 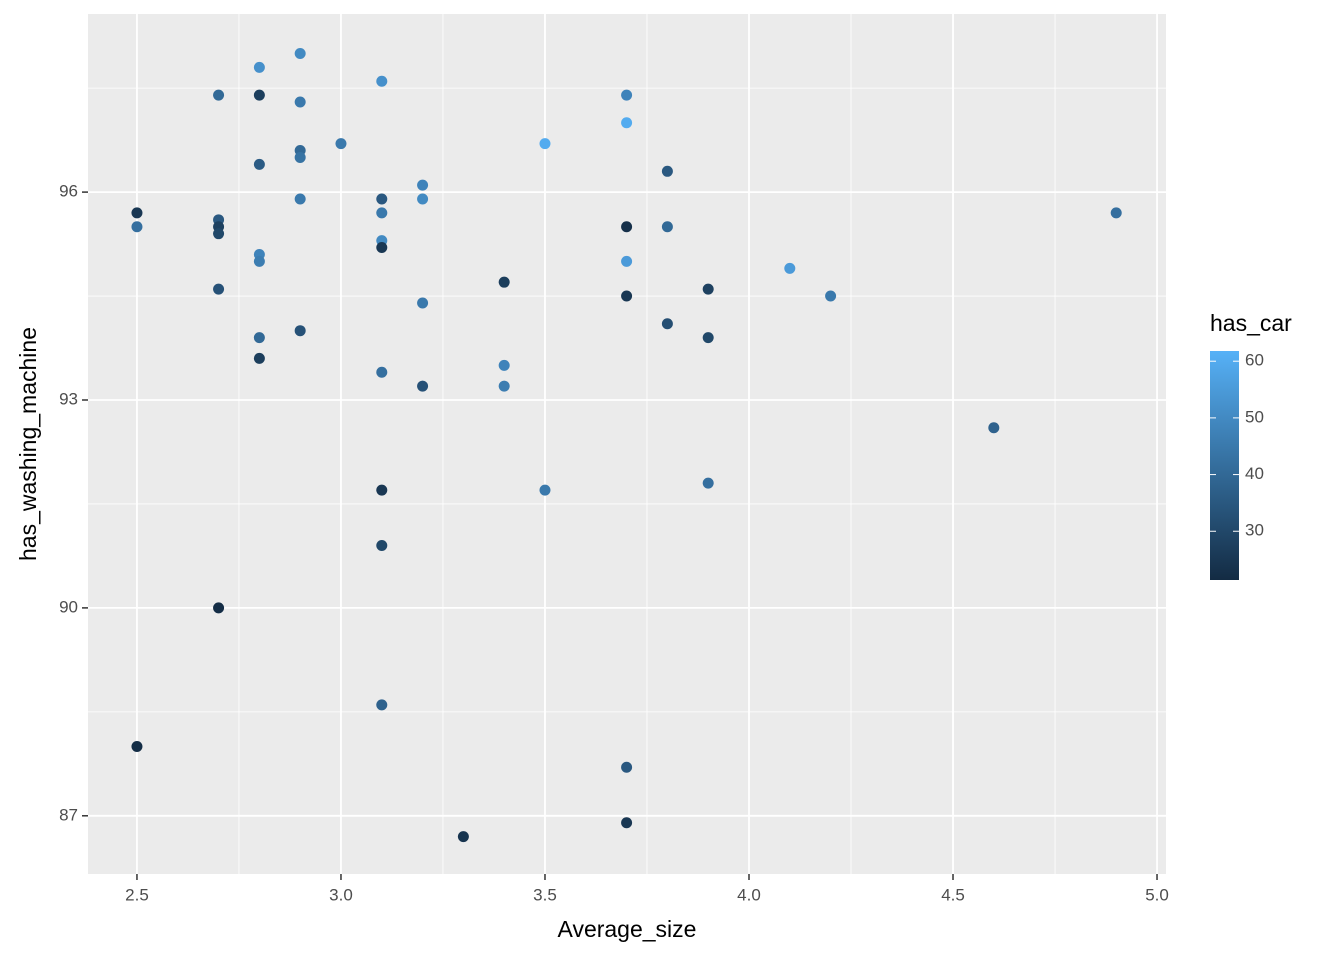 I want to click on colorbar-label: 40, so click(x=1254, y=473).